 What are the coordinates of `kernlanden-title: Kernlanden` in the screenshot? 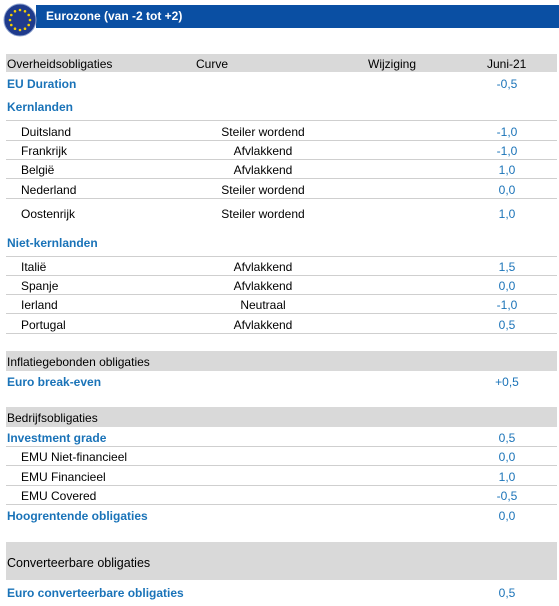 It's located at (40, 107).